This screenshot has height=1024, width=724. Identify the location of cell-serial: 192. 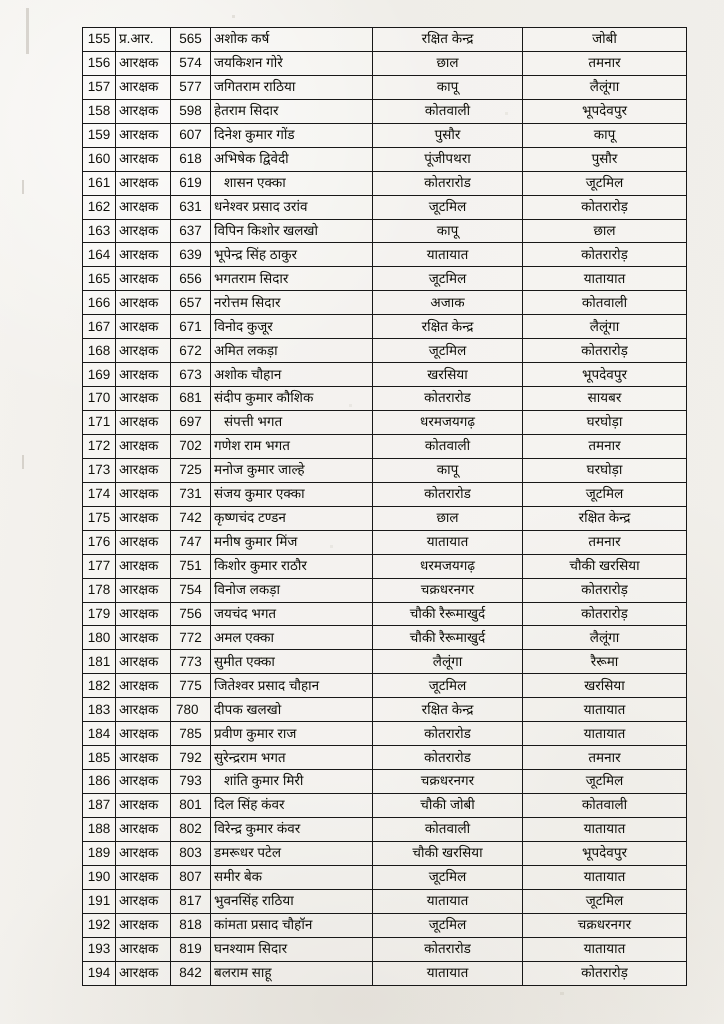
(99, 925).